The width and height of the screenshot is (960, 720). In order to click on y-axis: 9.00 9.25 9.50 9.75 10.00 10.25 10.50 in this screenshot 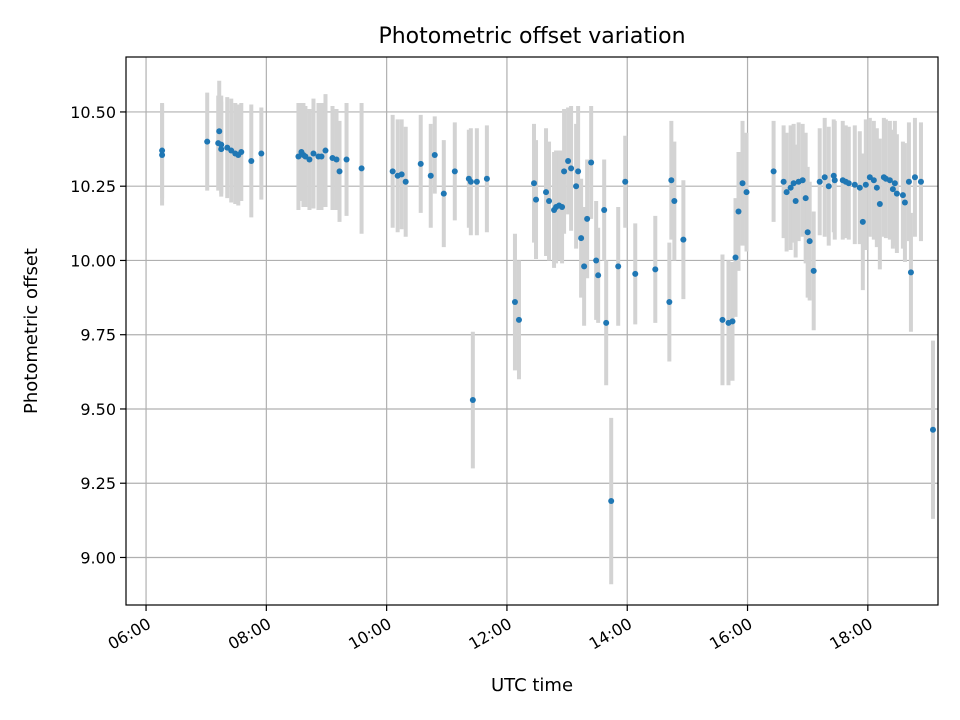, I will do `click(98, 335)`.